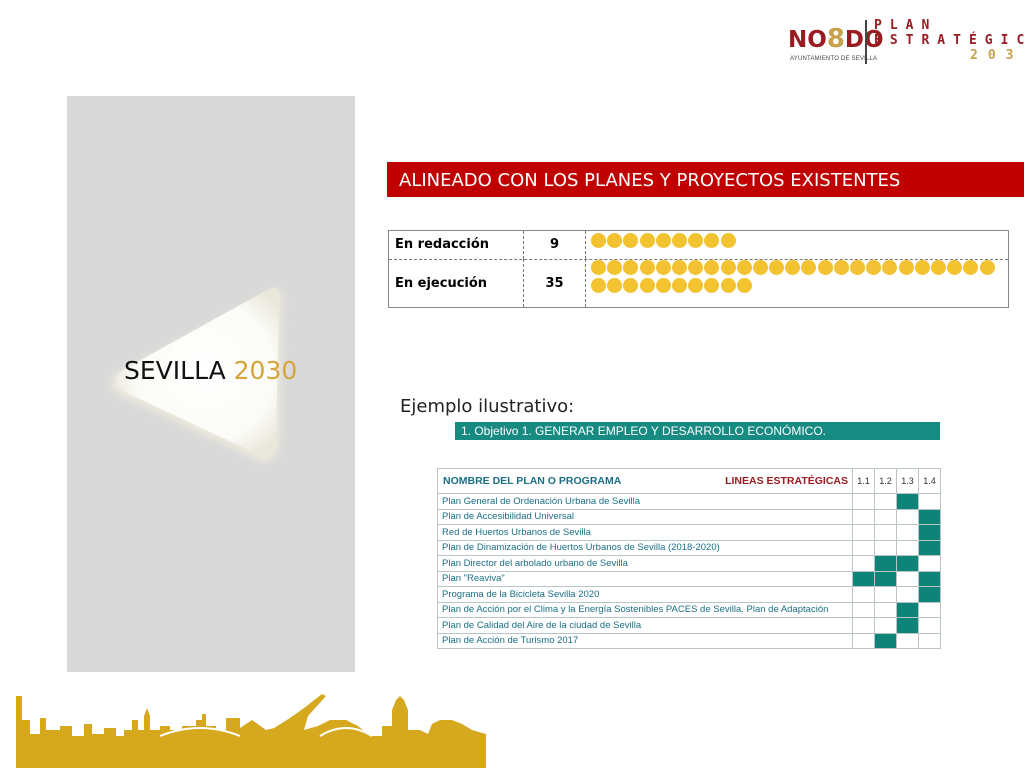 The image size is (1024, 768). I want to click on nodo-eight: 8, so click(835, 39).